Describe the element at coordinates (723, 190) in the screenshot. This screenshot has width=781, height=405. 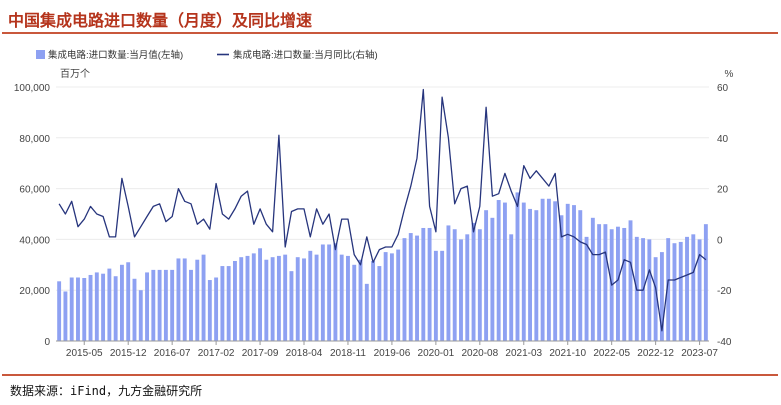
I see `right-tick-label: 20` at that location.